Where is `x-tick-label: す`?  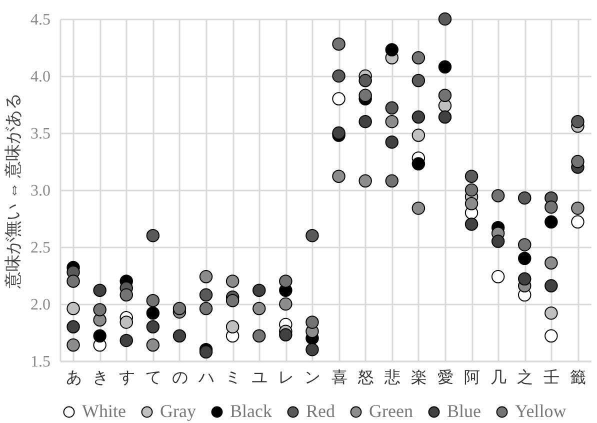
x-tick-label: す is located at coordinates (126, 378).